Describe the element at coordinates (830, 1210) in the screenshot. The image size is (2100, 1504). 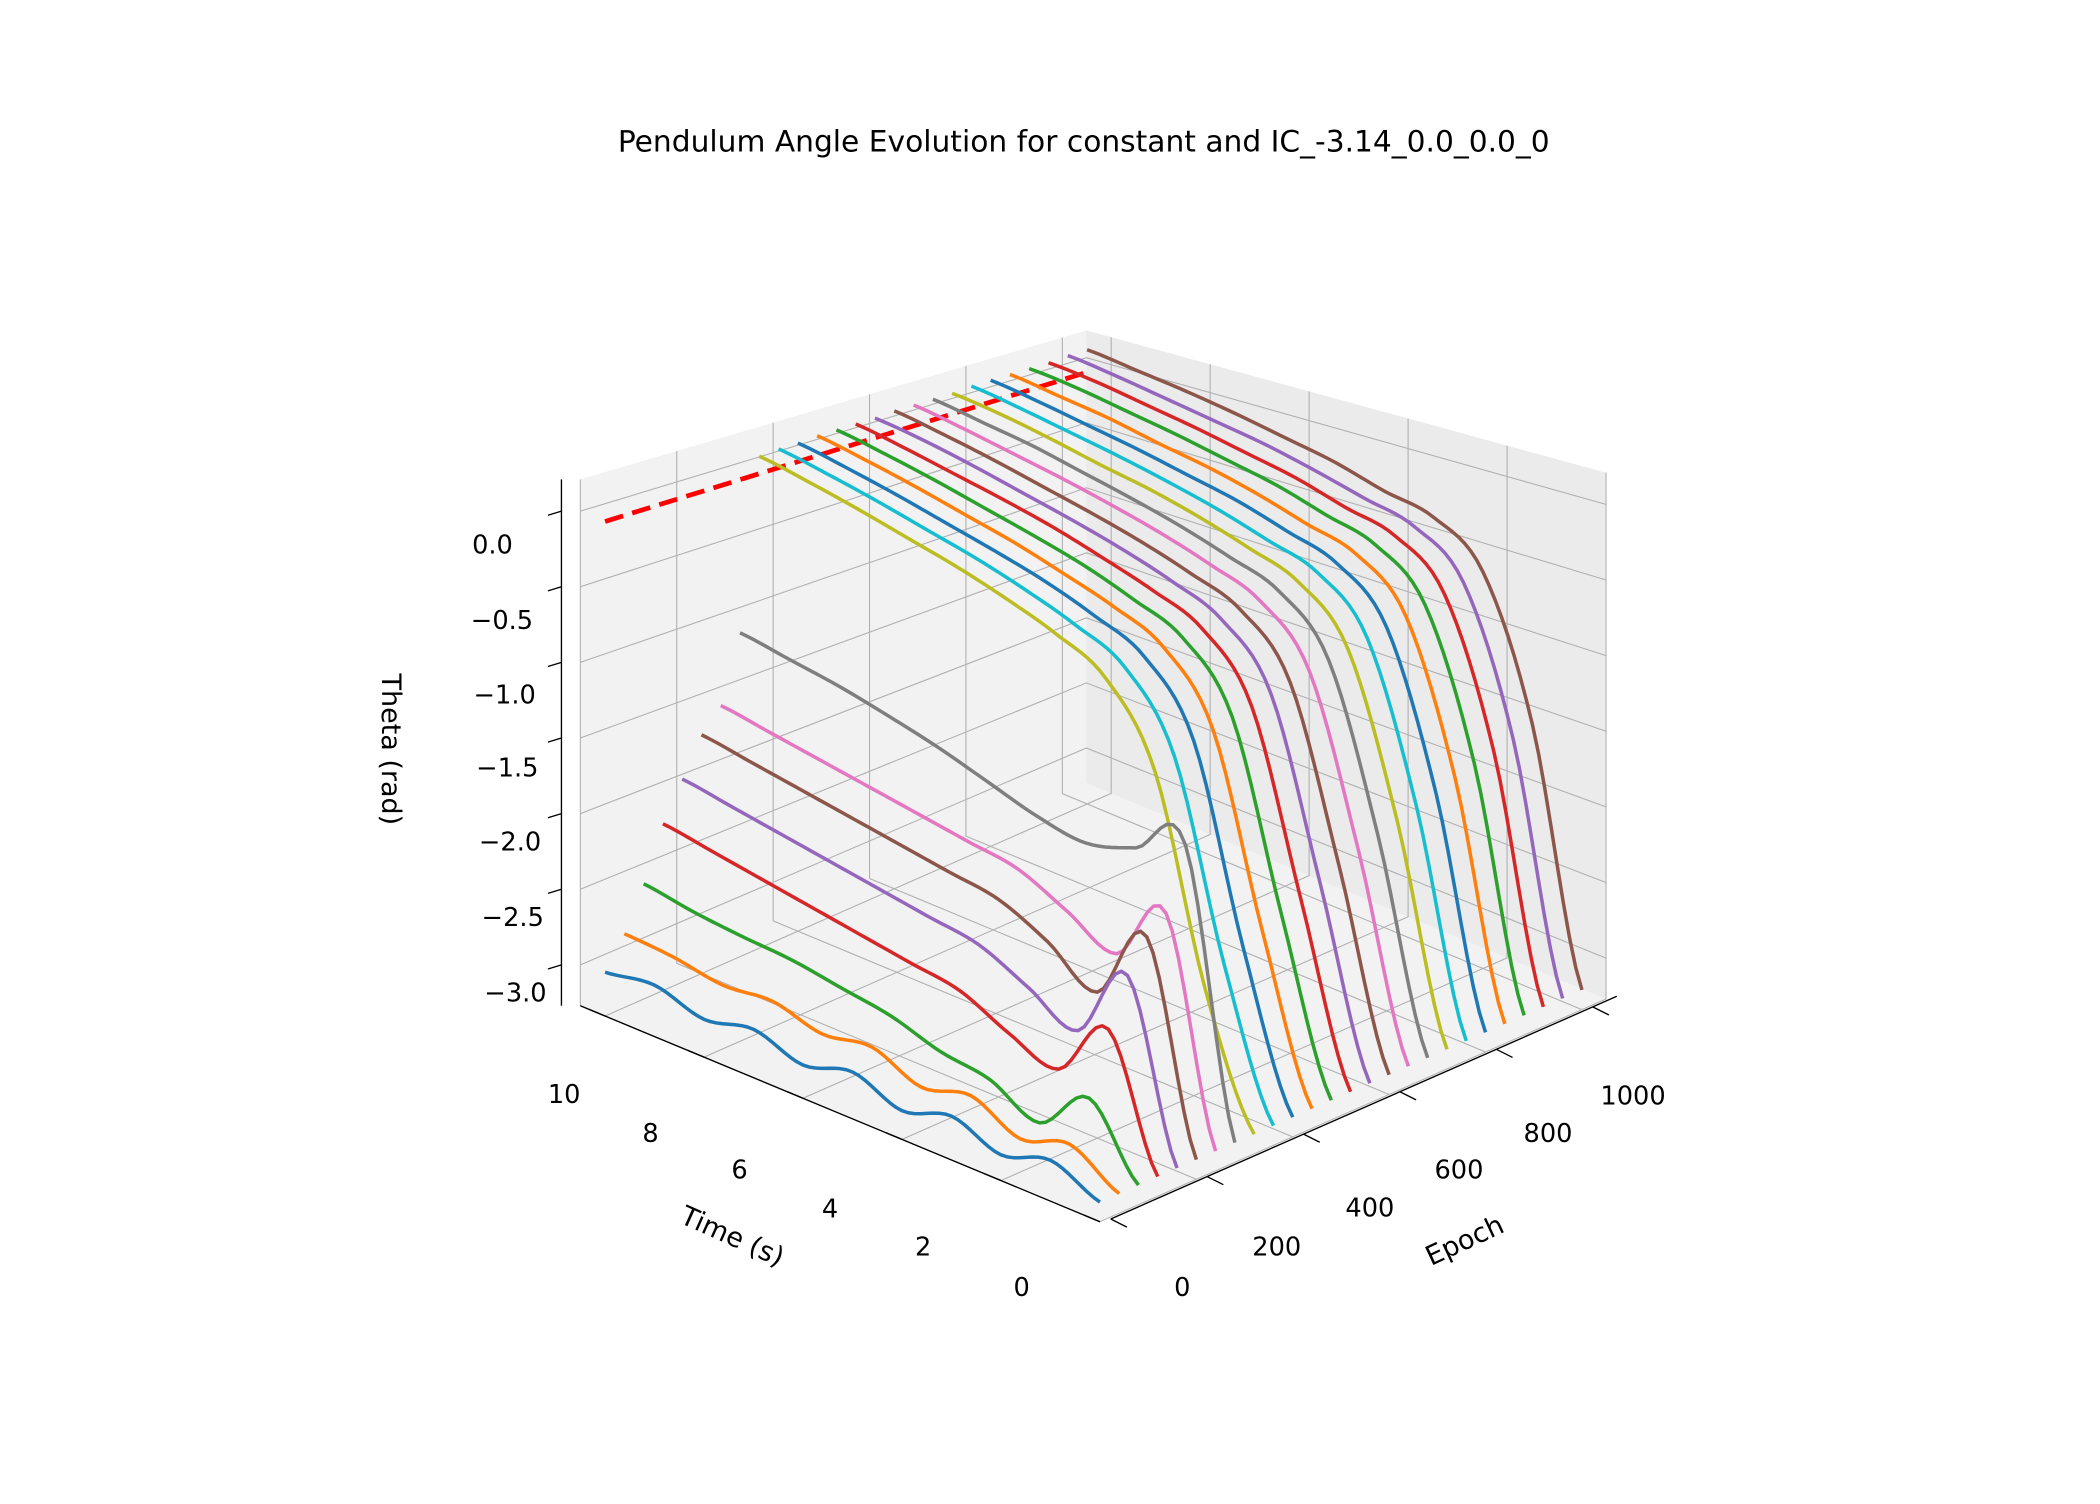
I see `y-tick-label: 4` at that location.